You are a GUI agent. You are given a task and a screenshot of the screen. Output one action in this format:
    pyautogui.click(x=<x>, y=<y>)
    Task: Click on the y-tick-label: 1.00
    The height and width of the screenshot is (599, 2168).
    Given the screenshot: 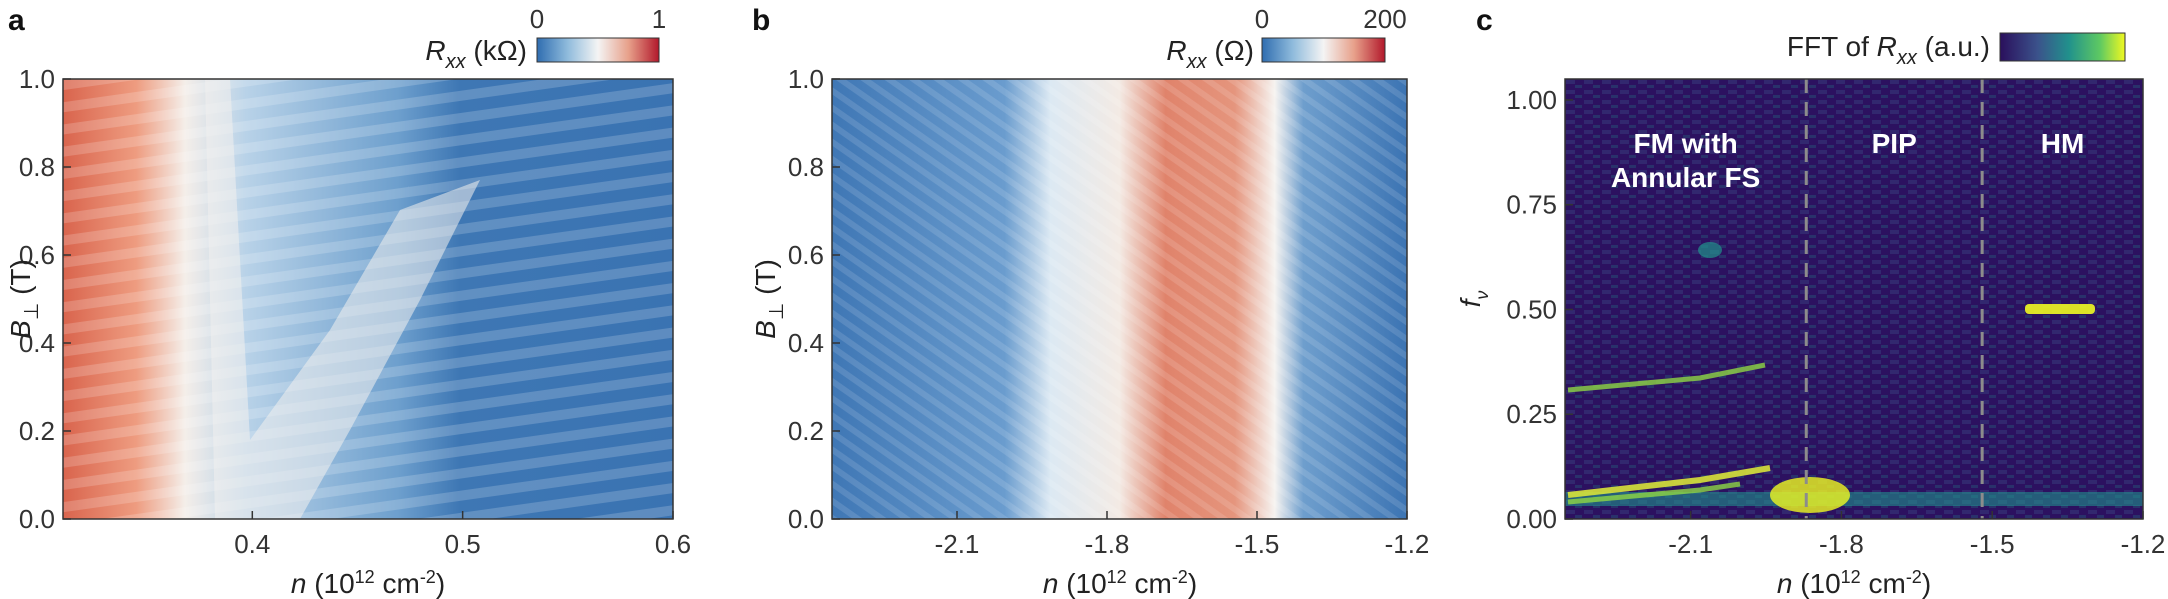 What is the action you would take?
    pyautogui.click(x=1531, y=100)
    